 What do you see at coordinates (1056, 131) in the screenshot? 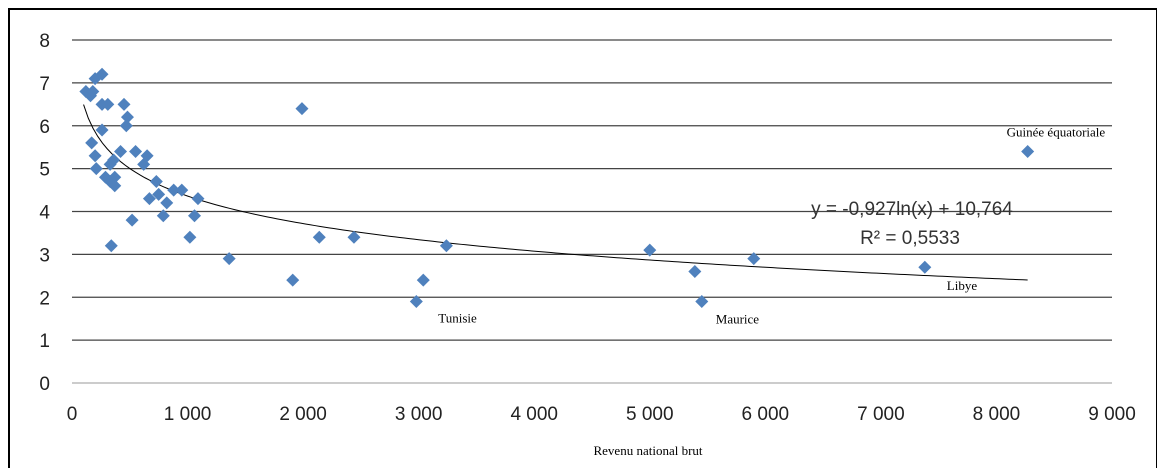
I see `point-annotation: Guinée équatoriale` at bounding box center [1056, 131].